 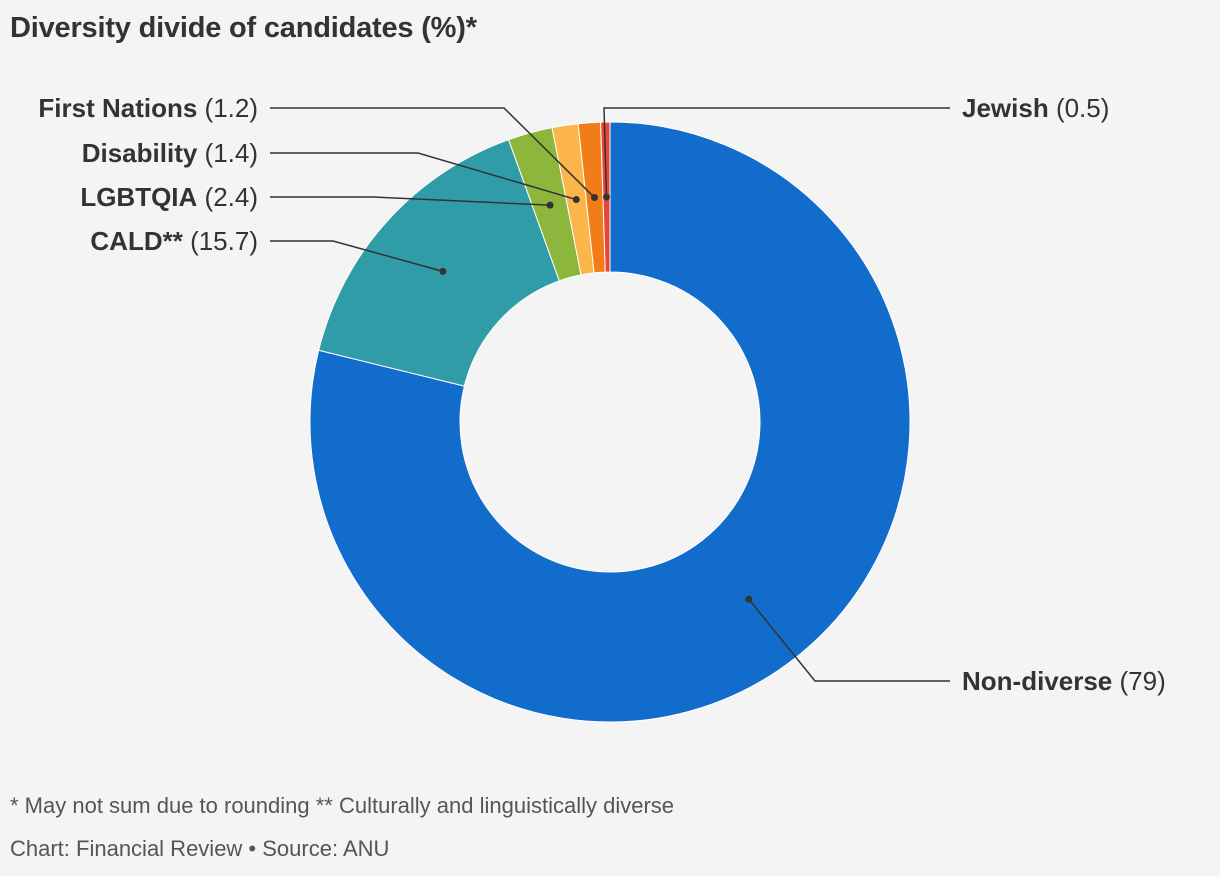 I want to click on label-value-jewish: (0.5), so click(x=1079, y=108).